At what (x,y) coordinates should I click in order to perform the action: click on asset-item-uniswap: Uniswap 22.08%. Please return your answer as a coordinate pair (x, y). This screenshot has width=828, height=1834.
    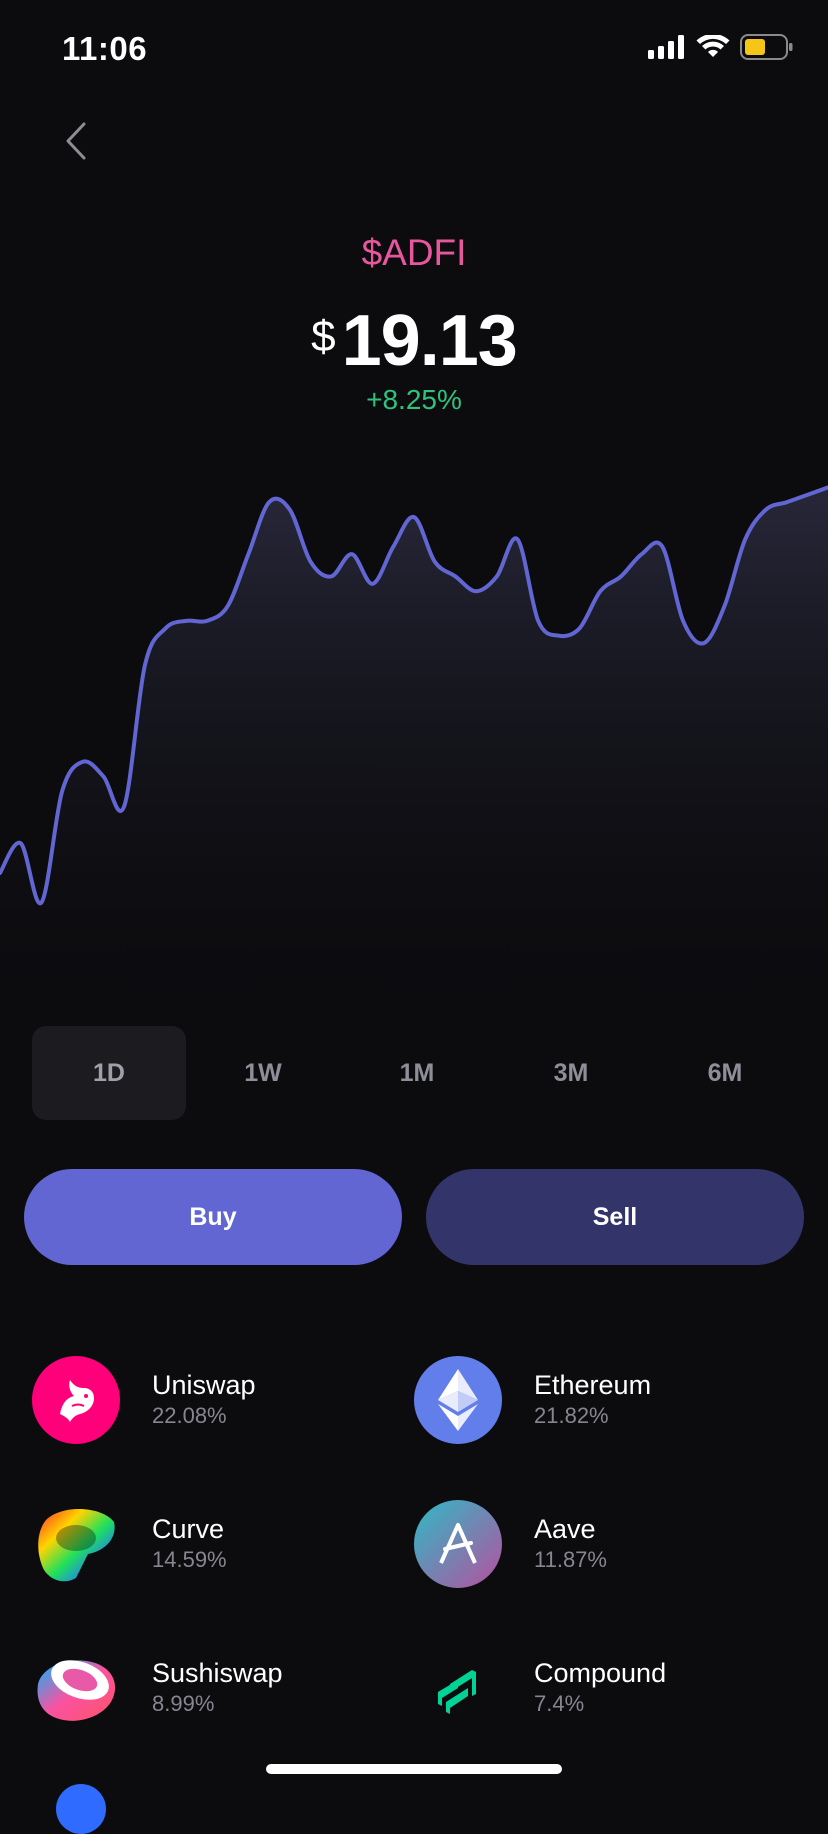
    Looking at the image, I should click on (223, 1400).